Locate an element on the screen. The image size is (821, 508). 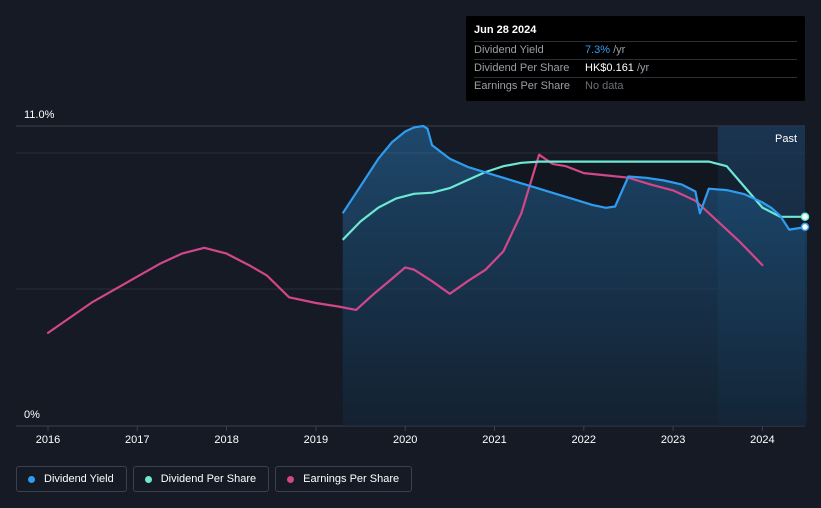
legend-dividend-yield: Dividend Yield is located at coordinates (71, 479).